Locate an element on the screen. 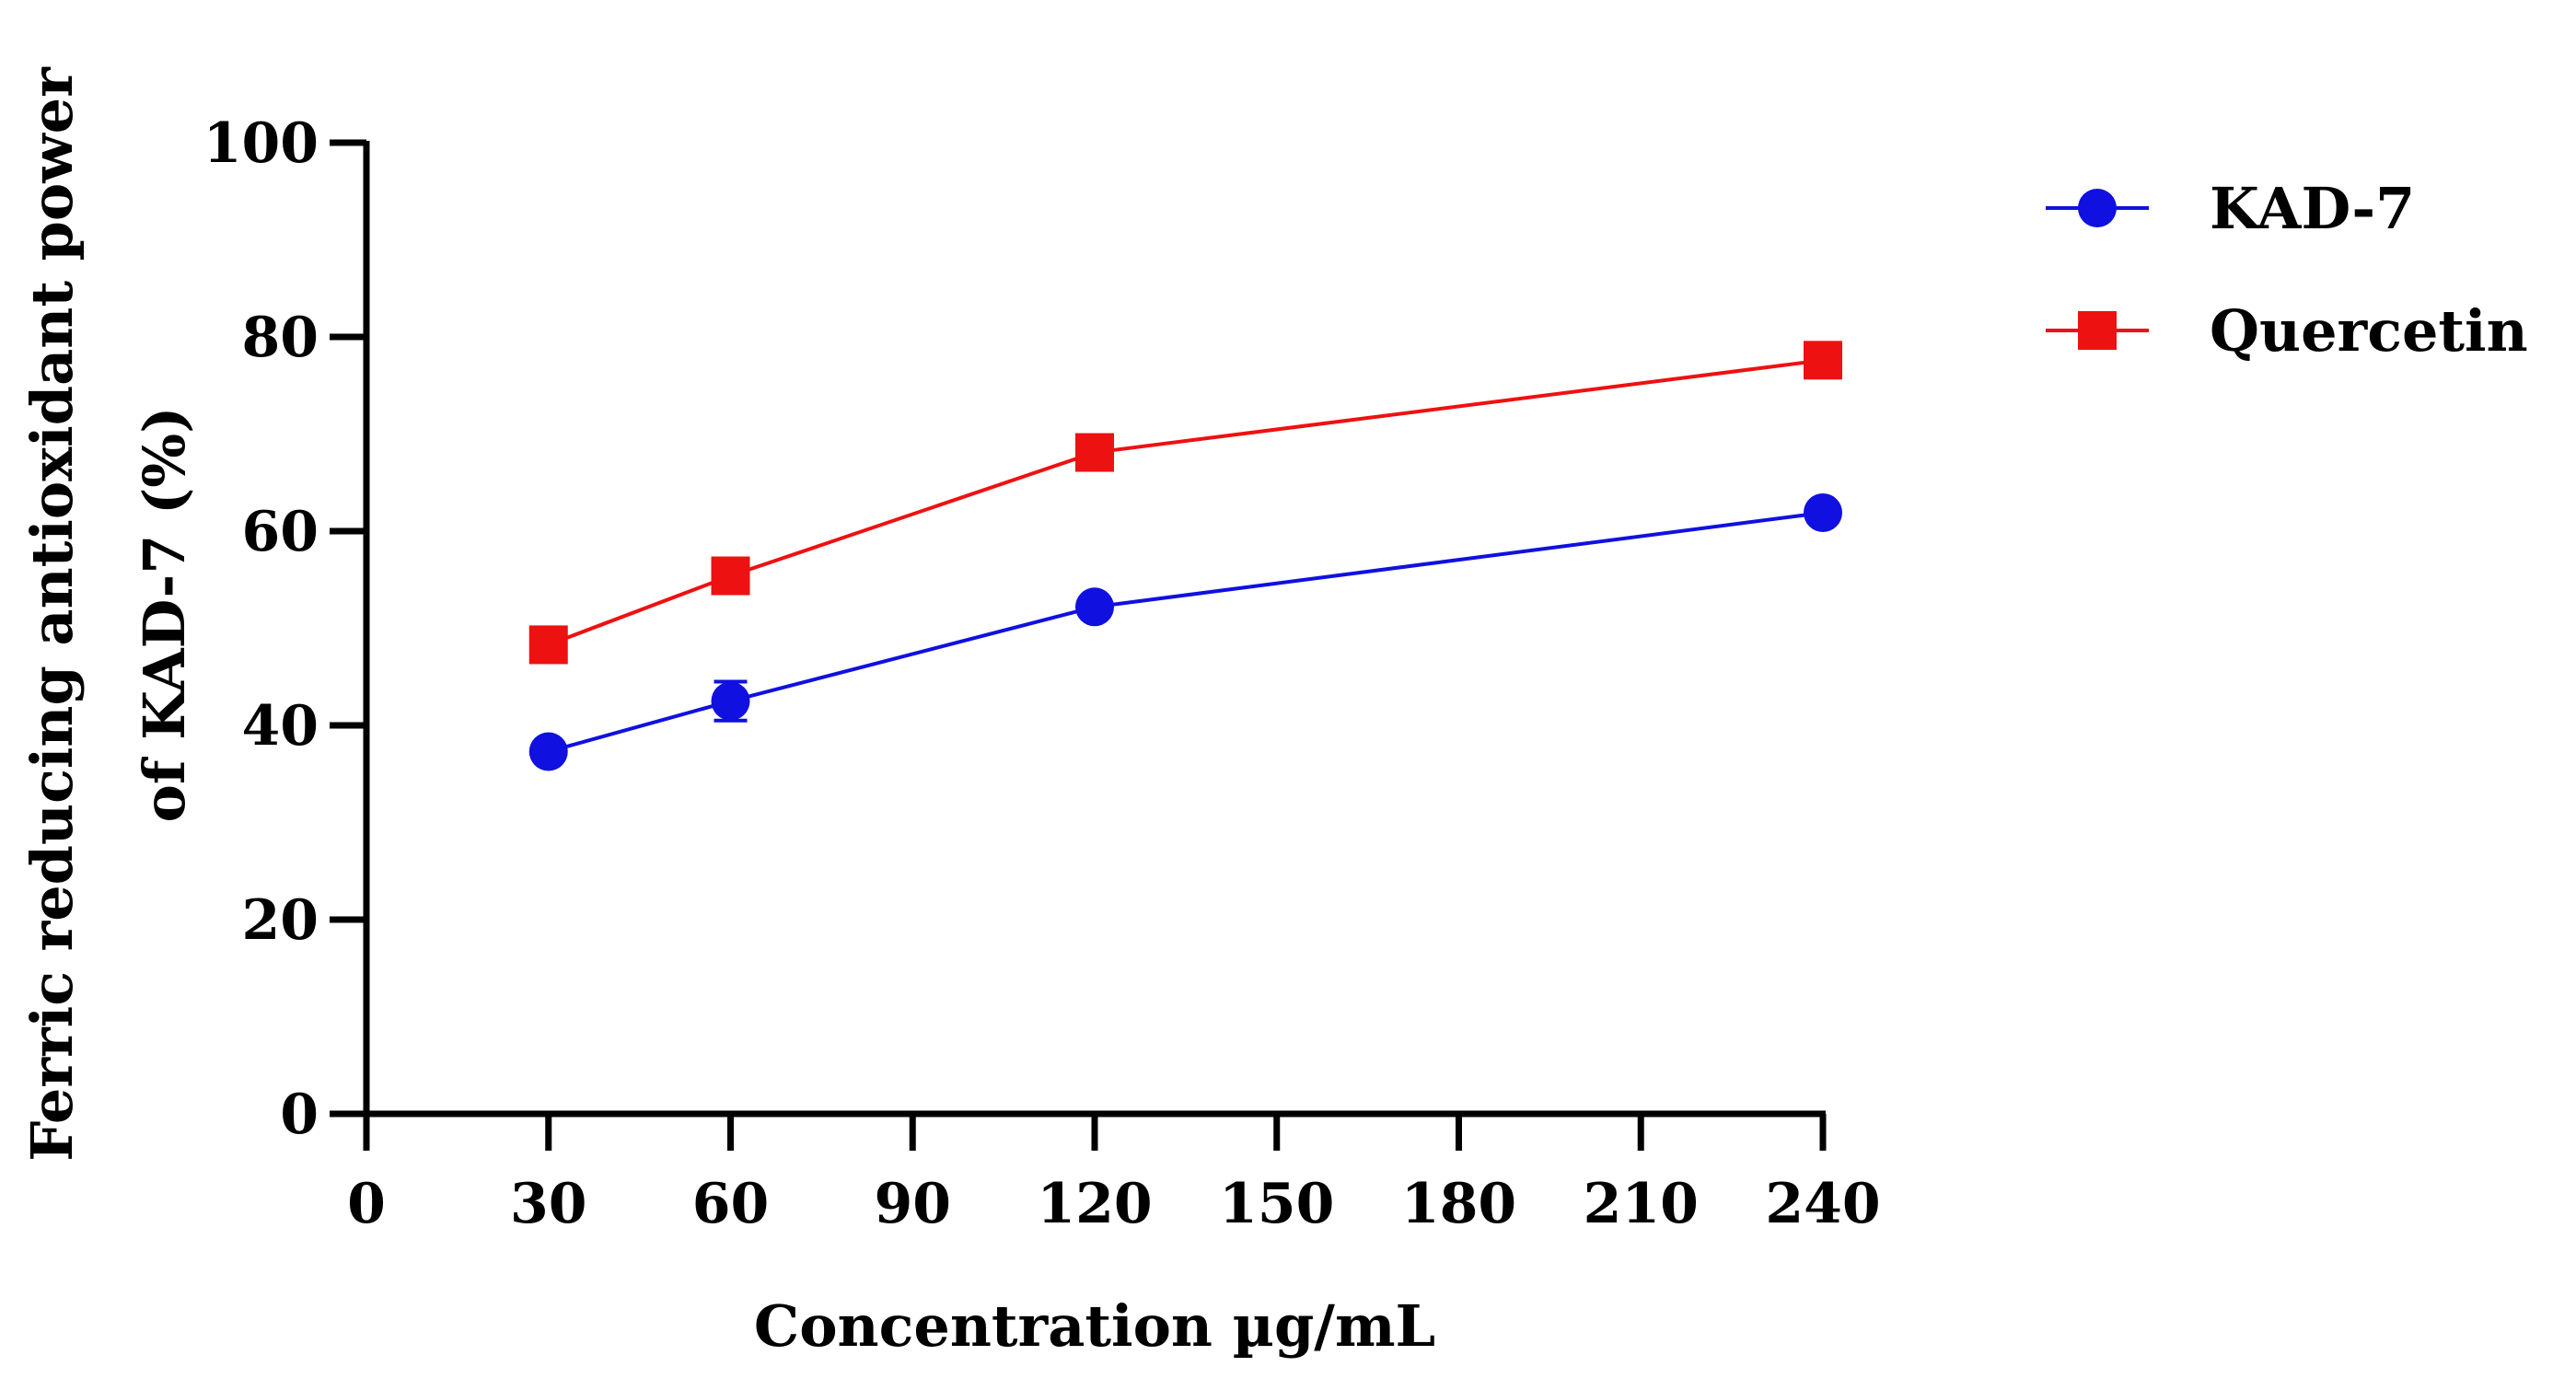 This screenshot has height=1390, width=2576. series-quercetin is located at coordinates (1185, 503).